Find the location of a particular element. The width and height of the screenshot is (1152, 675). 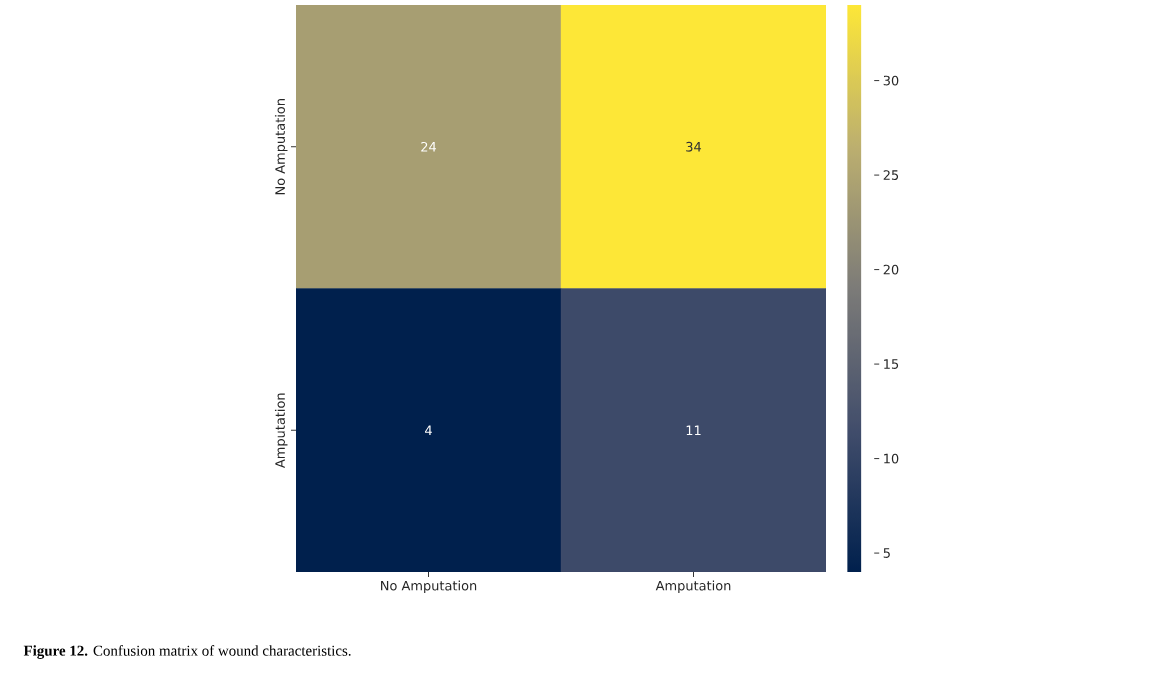

text: Figure 12. Confusion matrix of wound characteristics. is located at coordinates (187, 652).